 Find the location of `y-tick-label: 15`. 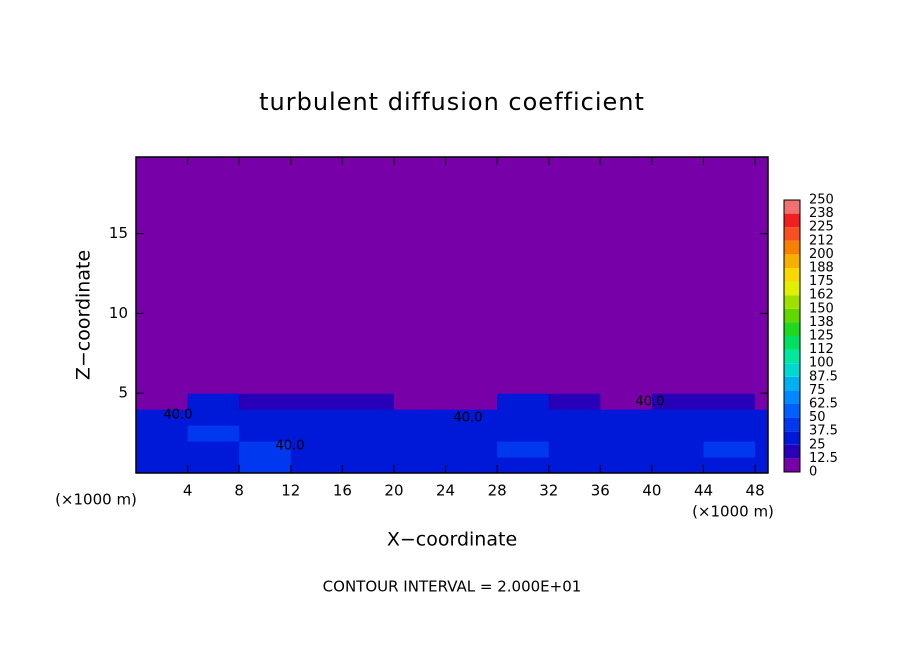

y-tick-label: 15 is located at coordinates (118, 233).